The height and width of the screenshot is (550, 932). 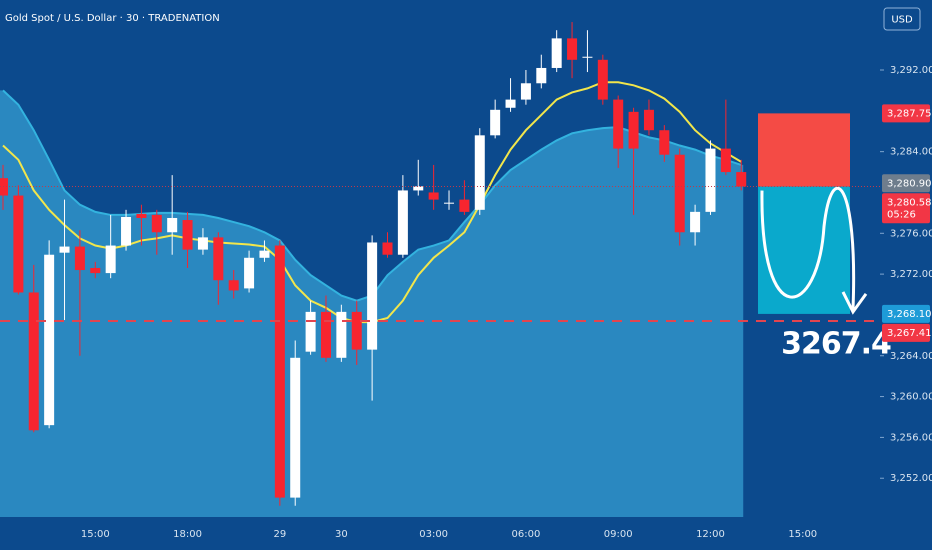 I want to click on y-tick-label: 3,252.00, so click(x=911, y=478).